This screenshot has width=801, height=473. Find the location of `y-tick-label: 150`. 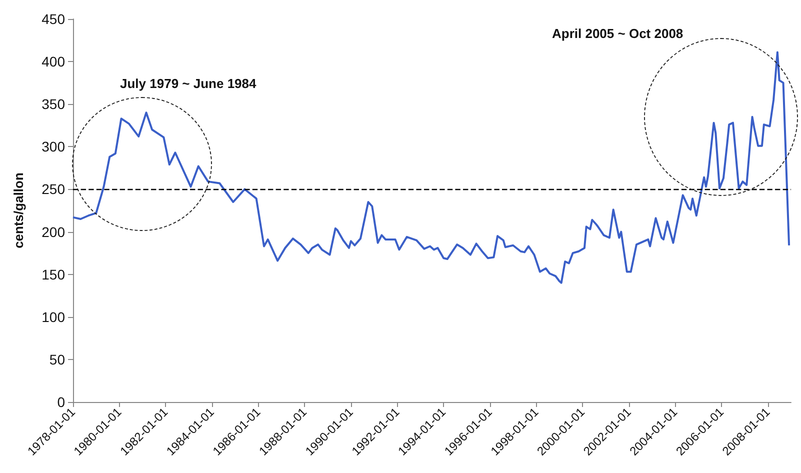

y-tick-label: 150 is located at coordinates (54, 274).